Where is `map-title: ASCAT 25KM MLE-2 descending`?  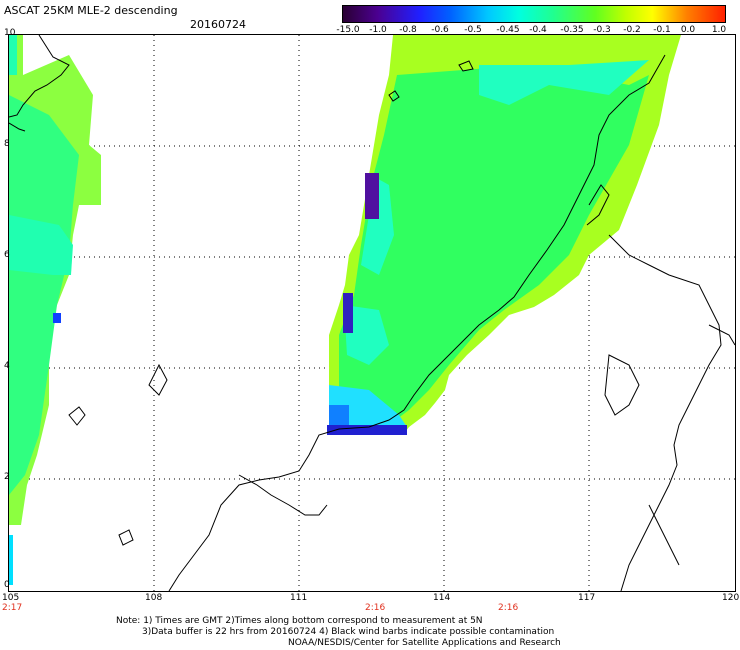
map-title: ASCAT 25KM MLE-2 descending is located at coordinates (91, 10).